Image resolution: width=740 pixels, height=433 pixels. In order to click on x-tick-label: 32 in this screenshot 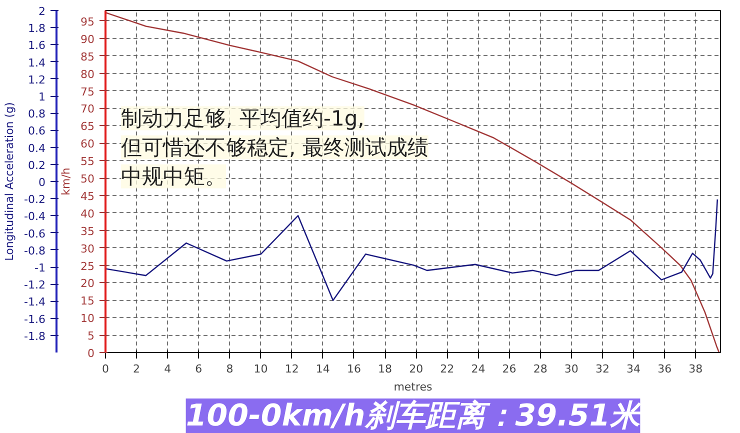, I will do `click(602, 369)`.